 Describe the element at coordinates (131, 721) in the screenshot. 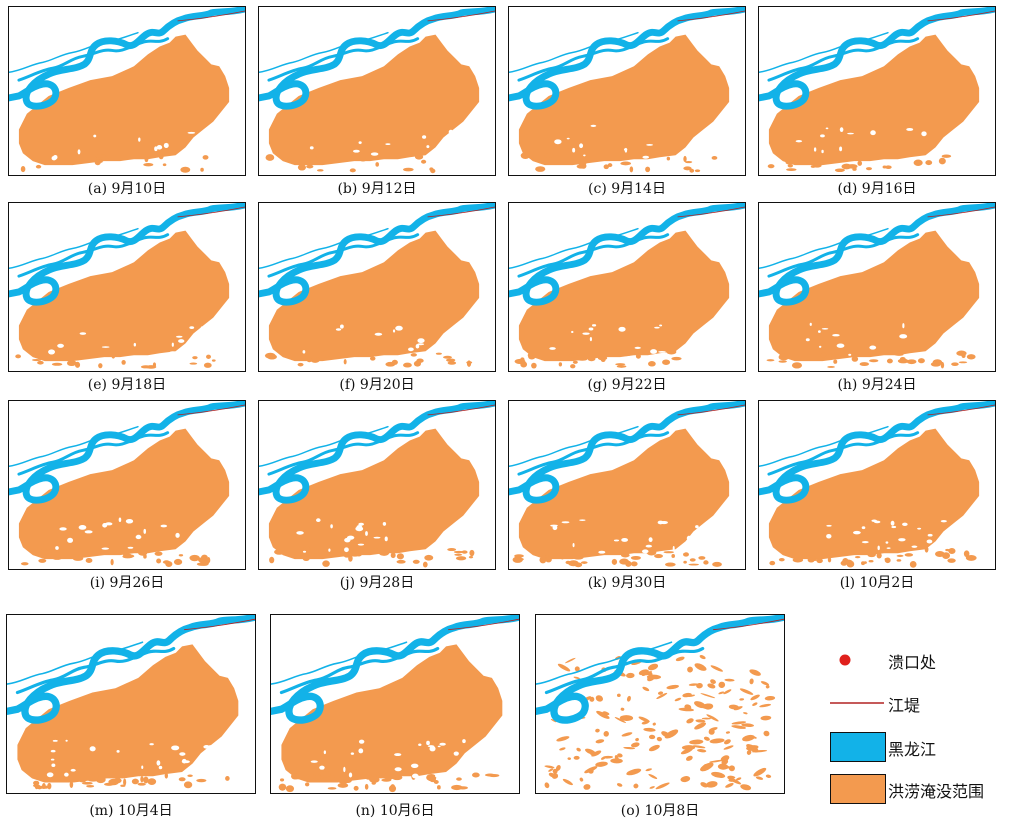

I see `map-panel-m: (m) 10月4日` at that location.